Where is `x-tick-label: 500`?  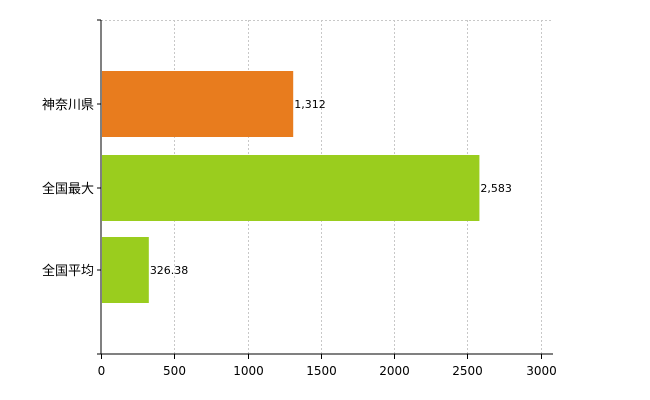 x-tick-label: 500 is located at coordinates (174, 371).